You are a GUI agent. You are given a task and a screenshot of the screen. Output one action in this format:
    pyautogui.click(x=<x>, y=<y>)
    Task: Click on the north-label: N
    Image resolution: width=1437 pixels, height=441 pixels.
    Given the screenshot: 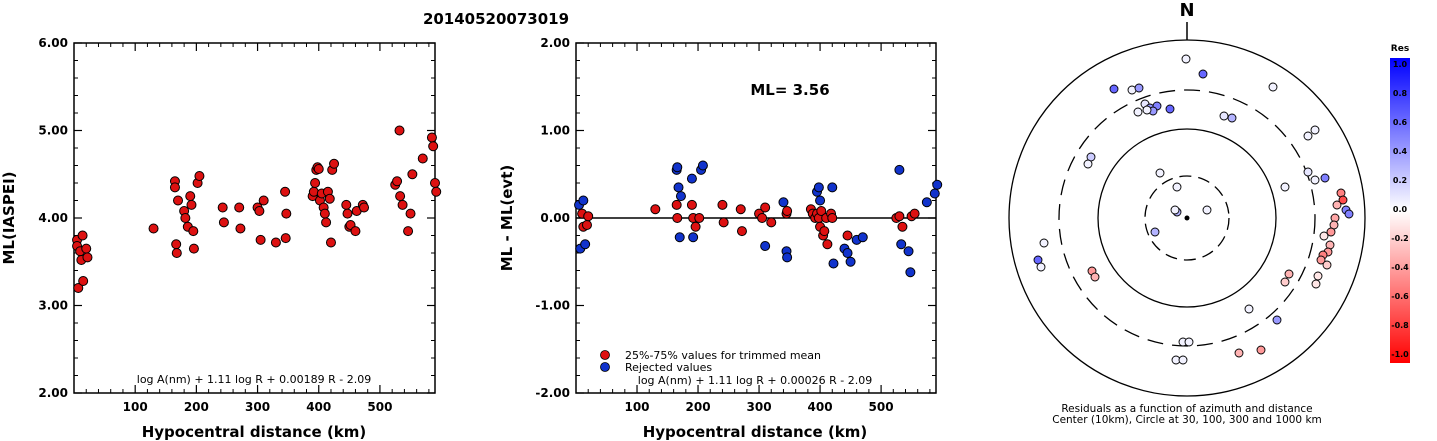 What is the action you would take?
    pyautogui.click(x=1186, y=10)
    